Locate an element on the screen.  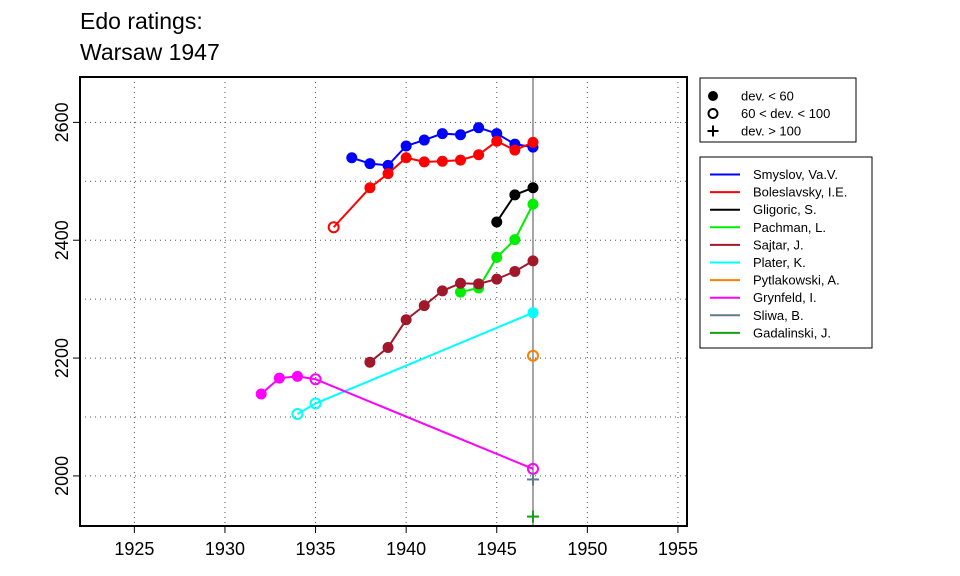
x-tick-label: 1940 is located at coordinates (406, 549).